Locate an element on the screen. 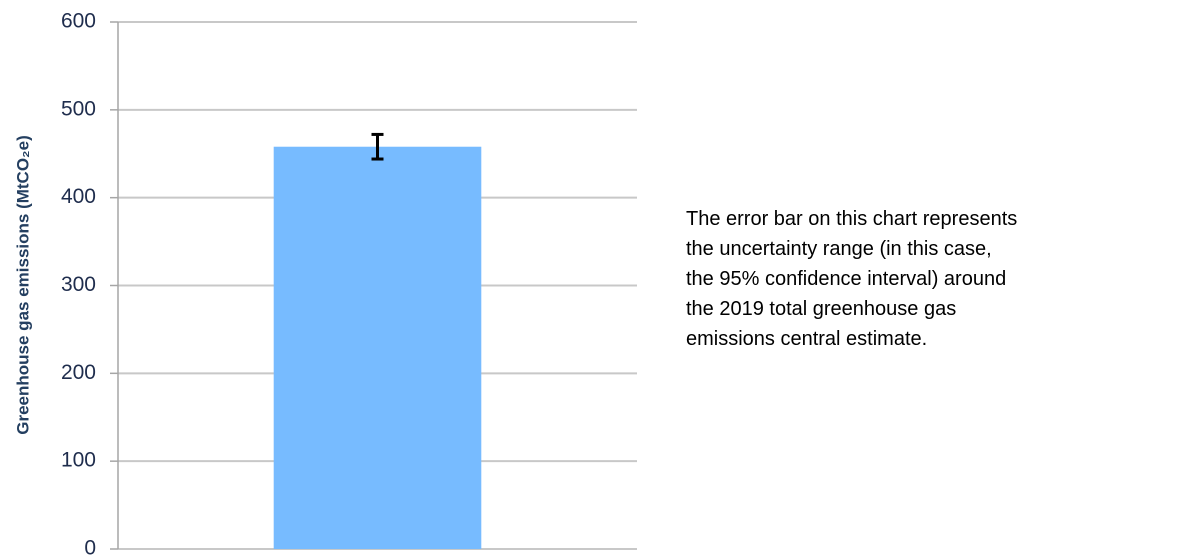 The width and height of the screenshot is (1179, 559). y-axis-label: Greenhouse gas emissions (MtCO₂e) is located at coordinates (22, 284).